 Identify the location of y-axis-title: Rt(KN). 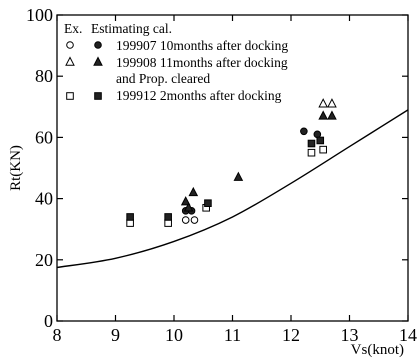
(16, 168).